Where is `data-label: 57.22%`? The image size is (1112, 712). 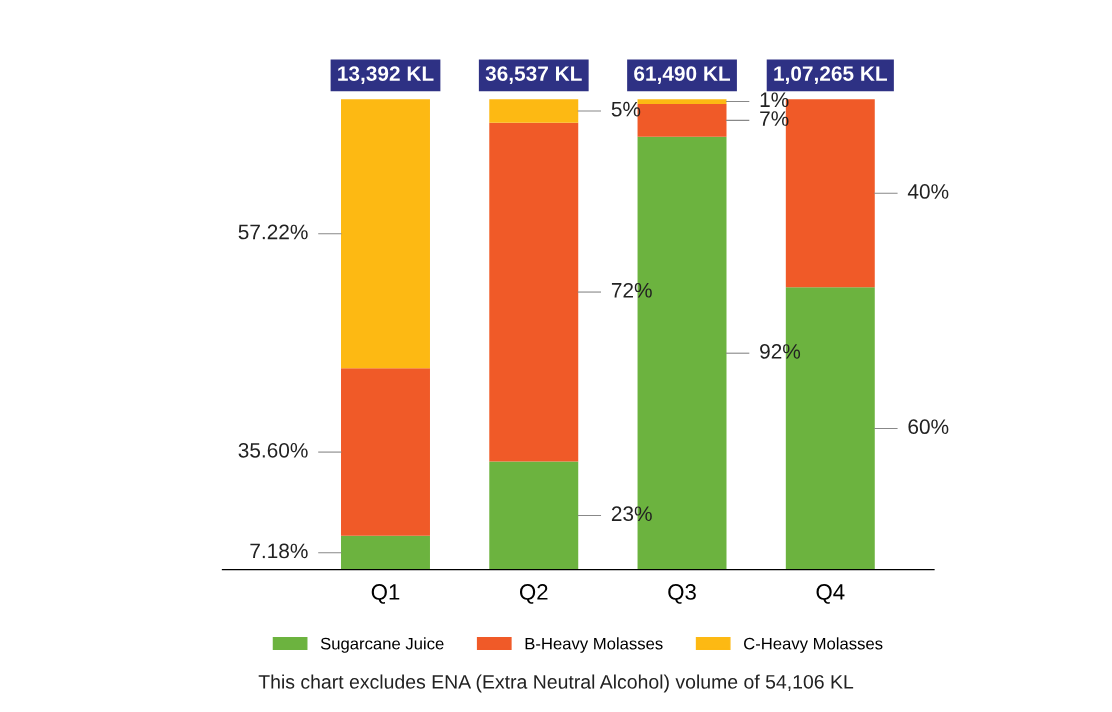 data-label: 57.22% is located at coordinates (273, 232).